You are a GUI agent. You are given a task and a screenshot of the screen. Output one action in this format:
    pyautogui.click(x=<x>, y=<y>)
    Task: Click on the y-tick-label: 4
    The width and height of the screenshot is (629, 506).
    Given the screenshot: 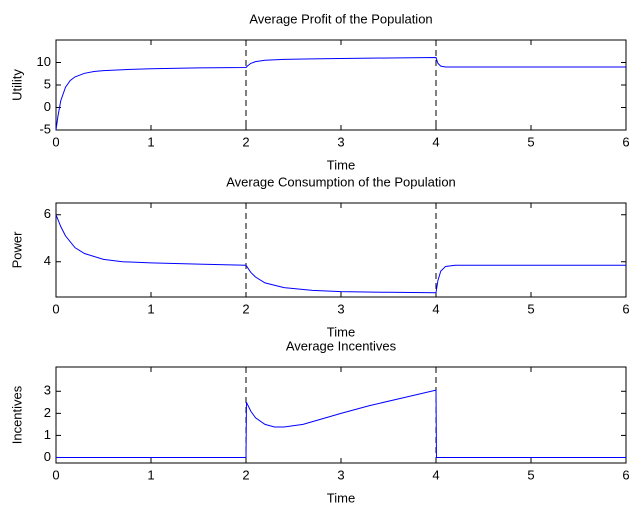 What is the action you would take?
    pyautogui.click(x=47, y=260)
    